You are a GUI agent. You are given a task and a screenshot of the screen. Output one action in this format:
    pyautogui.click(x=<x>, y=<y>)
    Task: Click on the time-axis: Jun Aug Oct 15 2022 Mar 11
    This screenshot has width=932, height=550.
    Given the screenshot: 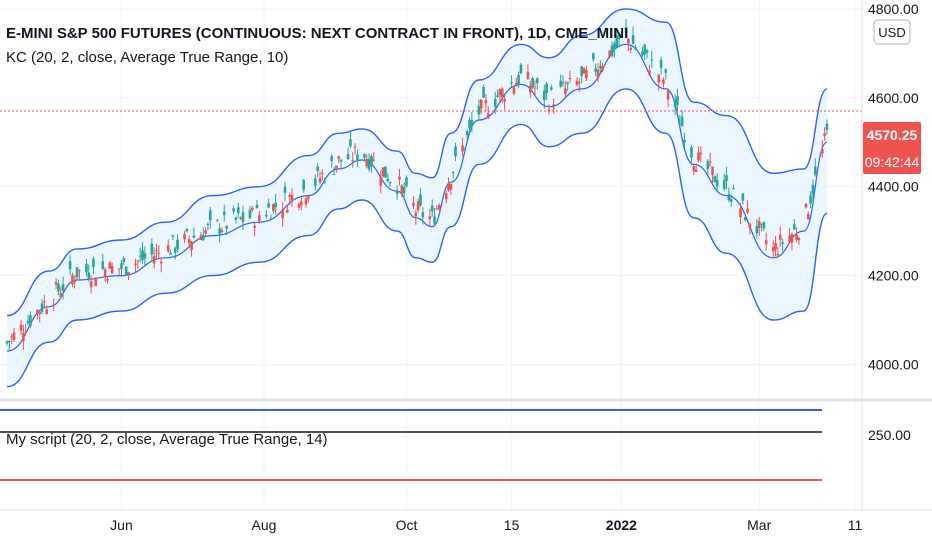 What is the action you would take?
    pyautogui.click(x=486, y=525)
    